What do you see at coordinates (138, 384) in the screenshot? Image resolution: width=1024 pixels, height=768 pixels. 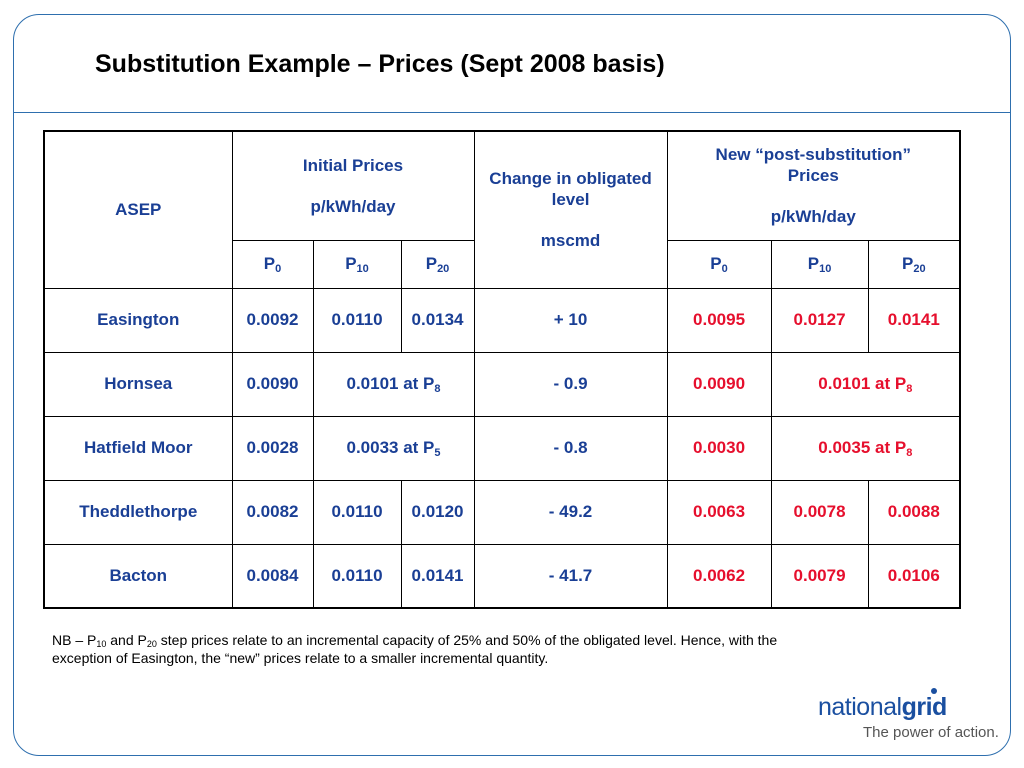 I see `asep-name: Hornsea` at bounding box center [138, 384].